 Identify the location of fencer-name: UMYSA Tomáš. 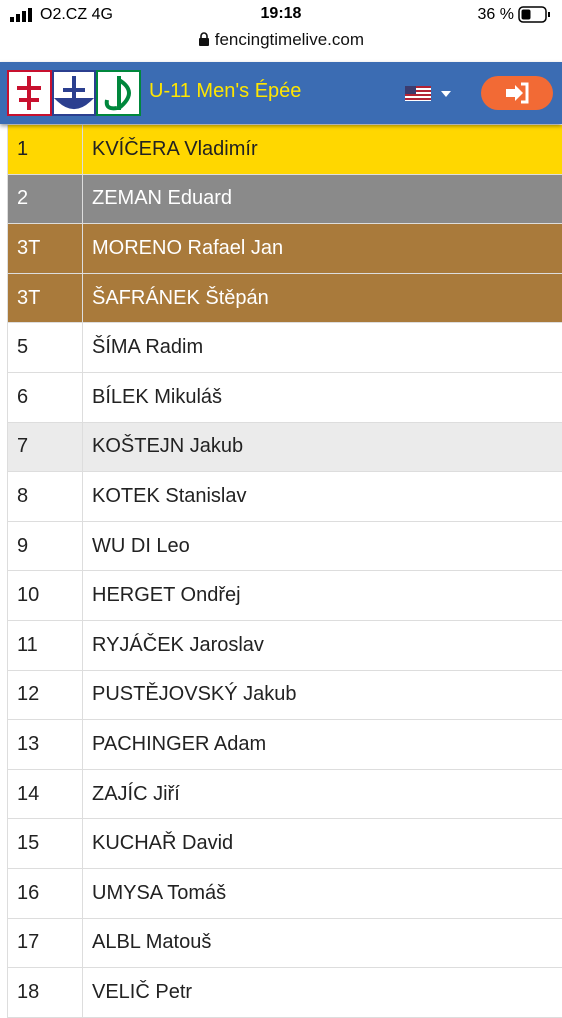
(322, 893).